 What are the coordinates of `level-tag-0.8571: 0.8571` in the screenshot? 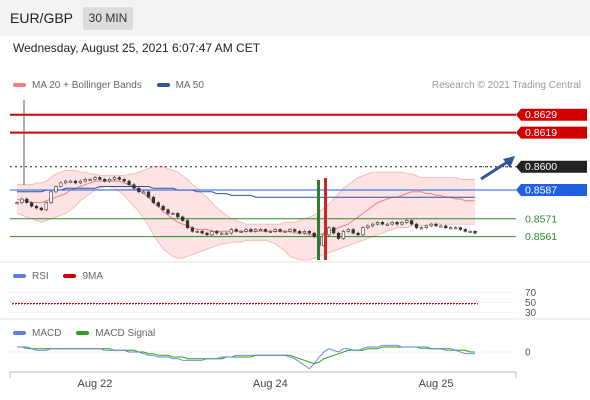 It's located at (541, 219).